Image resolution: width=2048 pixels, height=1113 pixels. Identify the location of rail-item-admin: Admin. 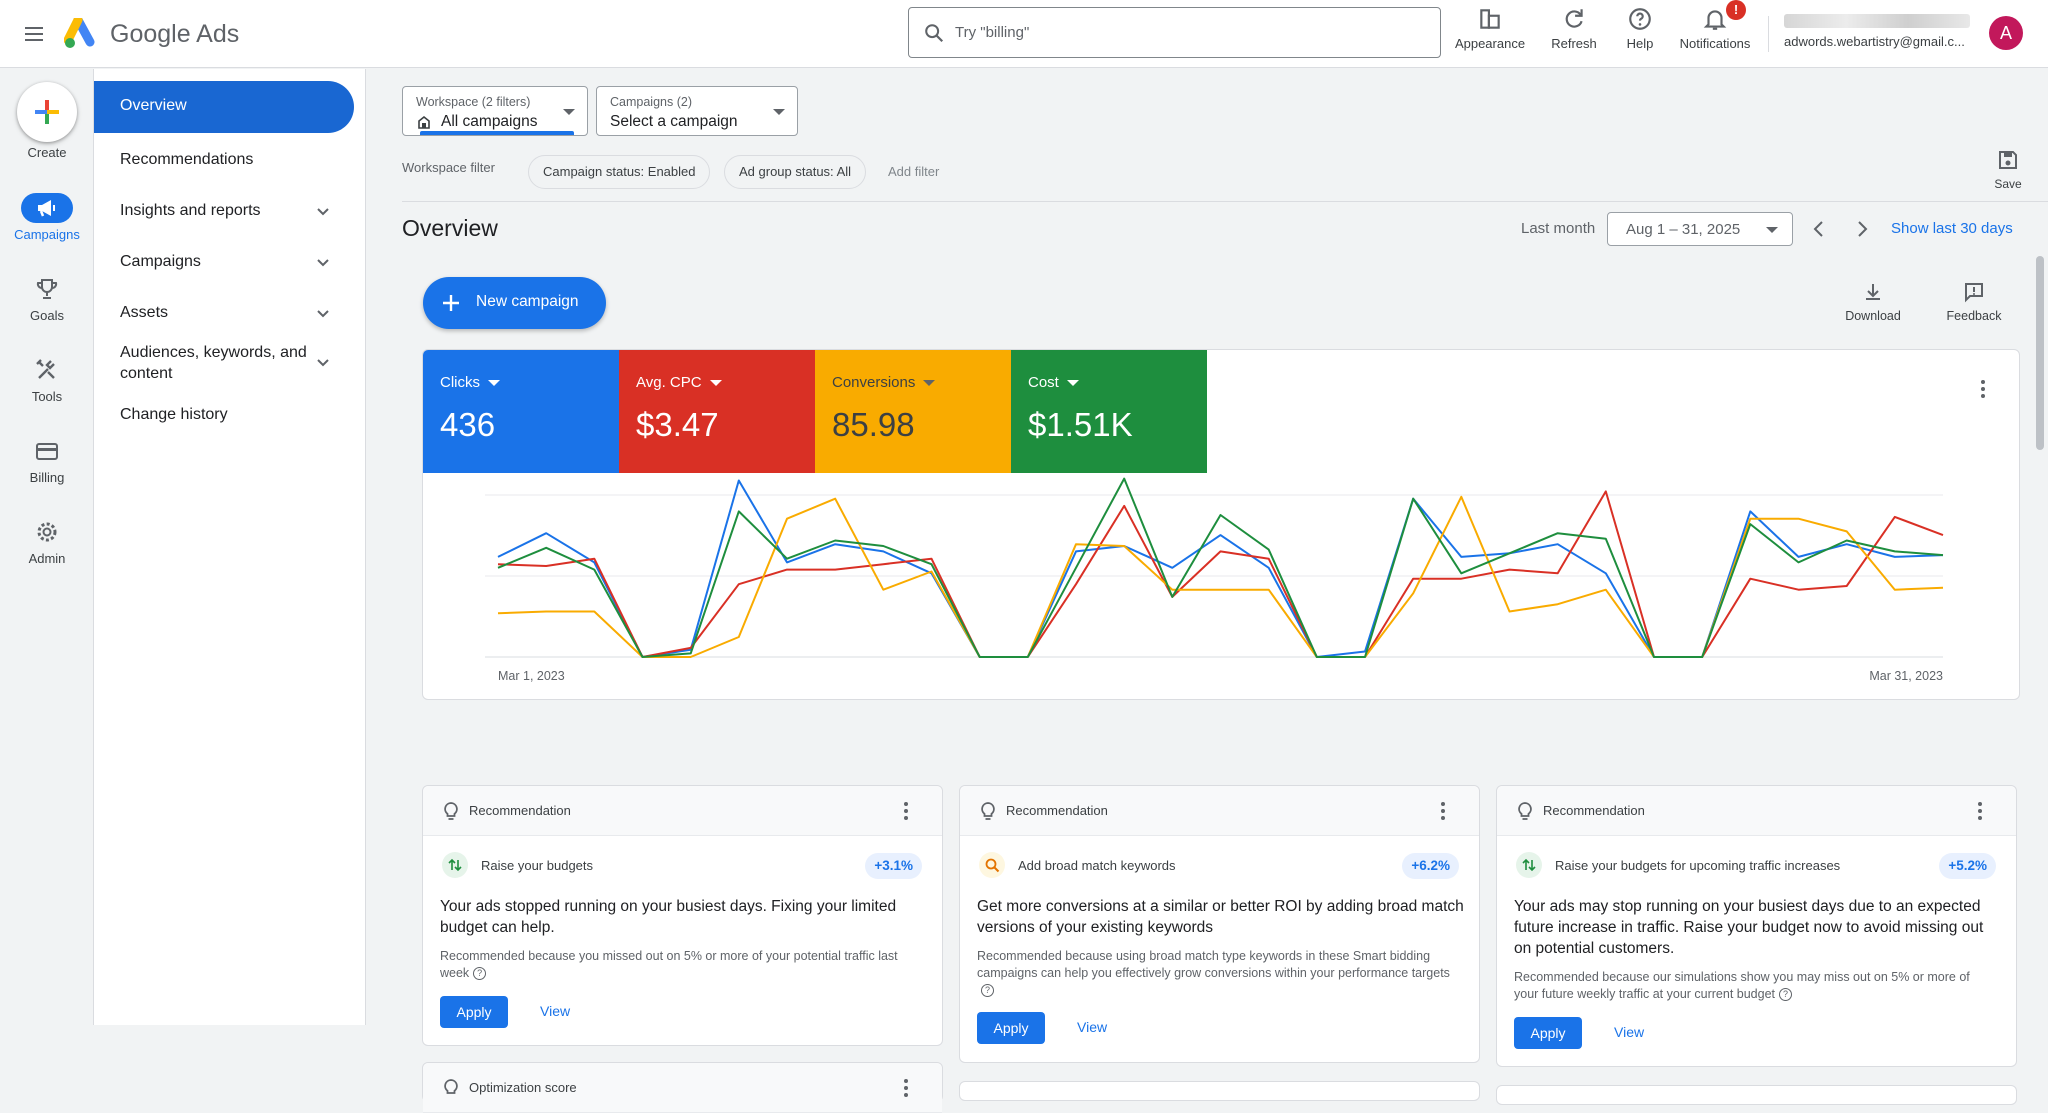
(47, 541).